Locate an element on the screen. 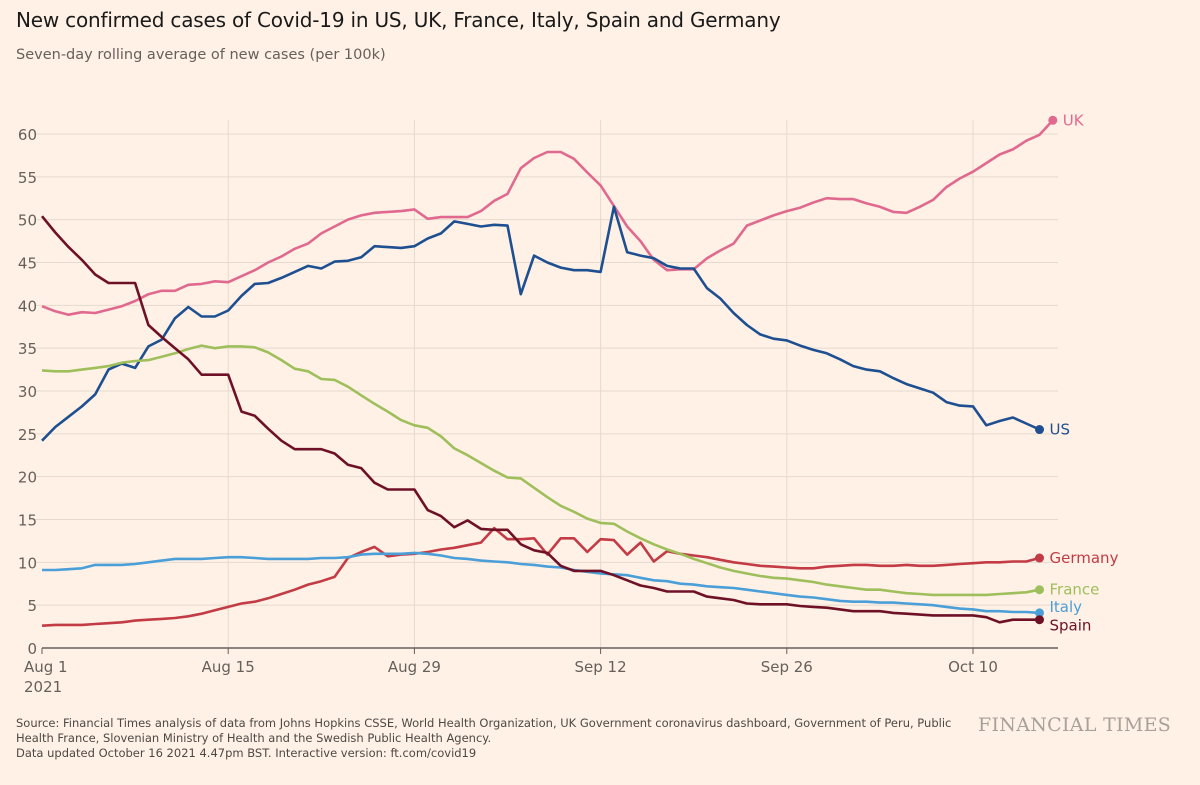  x-tick-label: Sep 12 is located at coordinates (601, 667).